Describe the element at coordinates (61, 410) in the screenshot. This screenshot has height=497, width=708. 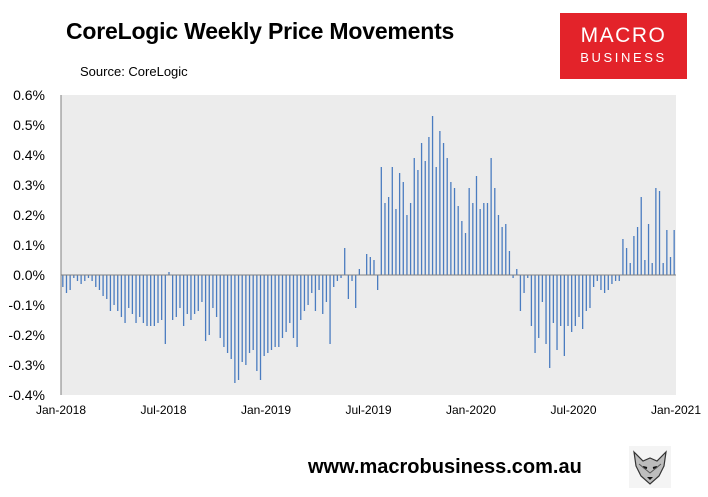
I see `x-tick-label: Jan-2018` at that location.